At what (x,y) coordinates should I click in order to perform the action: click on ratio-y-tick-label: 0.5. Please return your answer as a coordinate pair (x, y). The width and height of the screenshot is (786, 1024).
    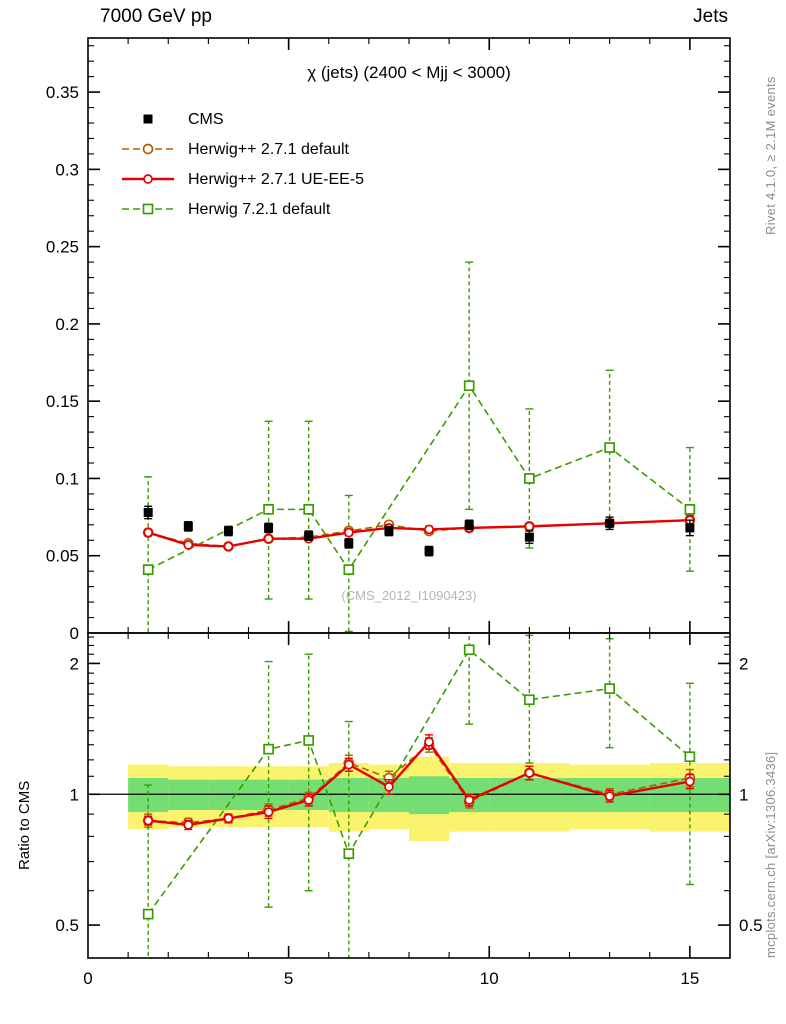
    Looking at the image, I should click on (67, 925).